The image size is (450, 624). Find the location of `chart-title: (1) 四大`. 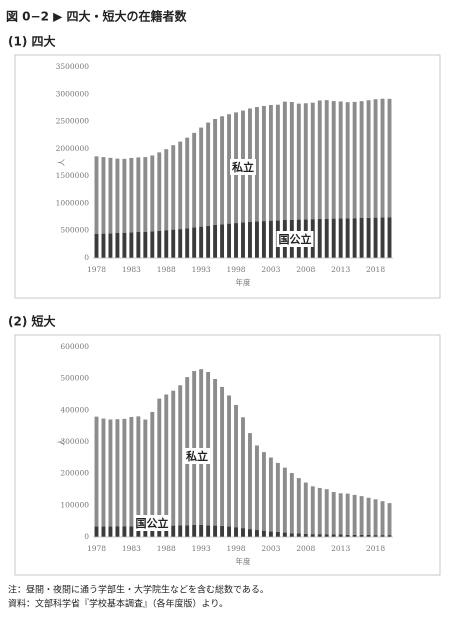

chart-title: (1) 四大 is located at coordinates (32, 41).